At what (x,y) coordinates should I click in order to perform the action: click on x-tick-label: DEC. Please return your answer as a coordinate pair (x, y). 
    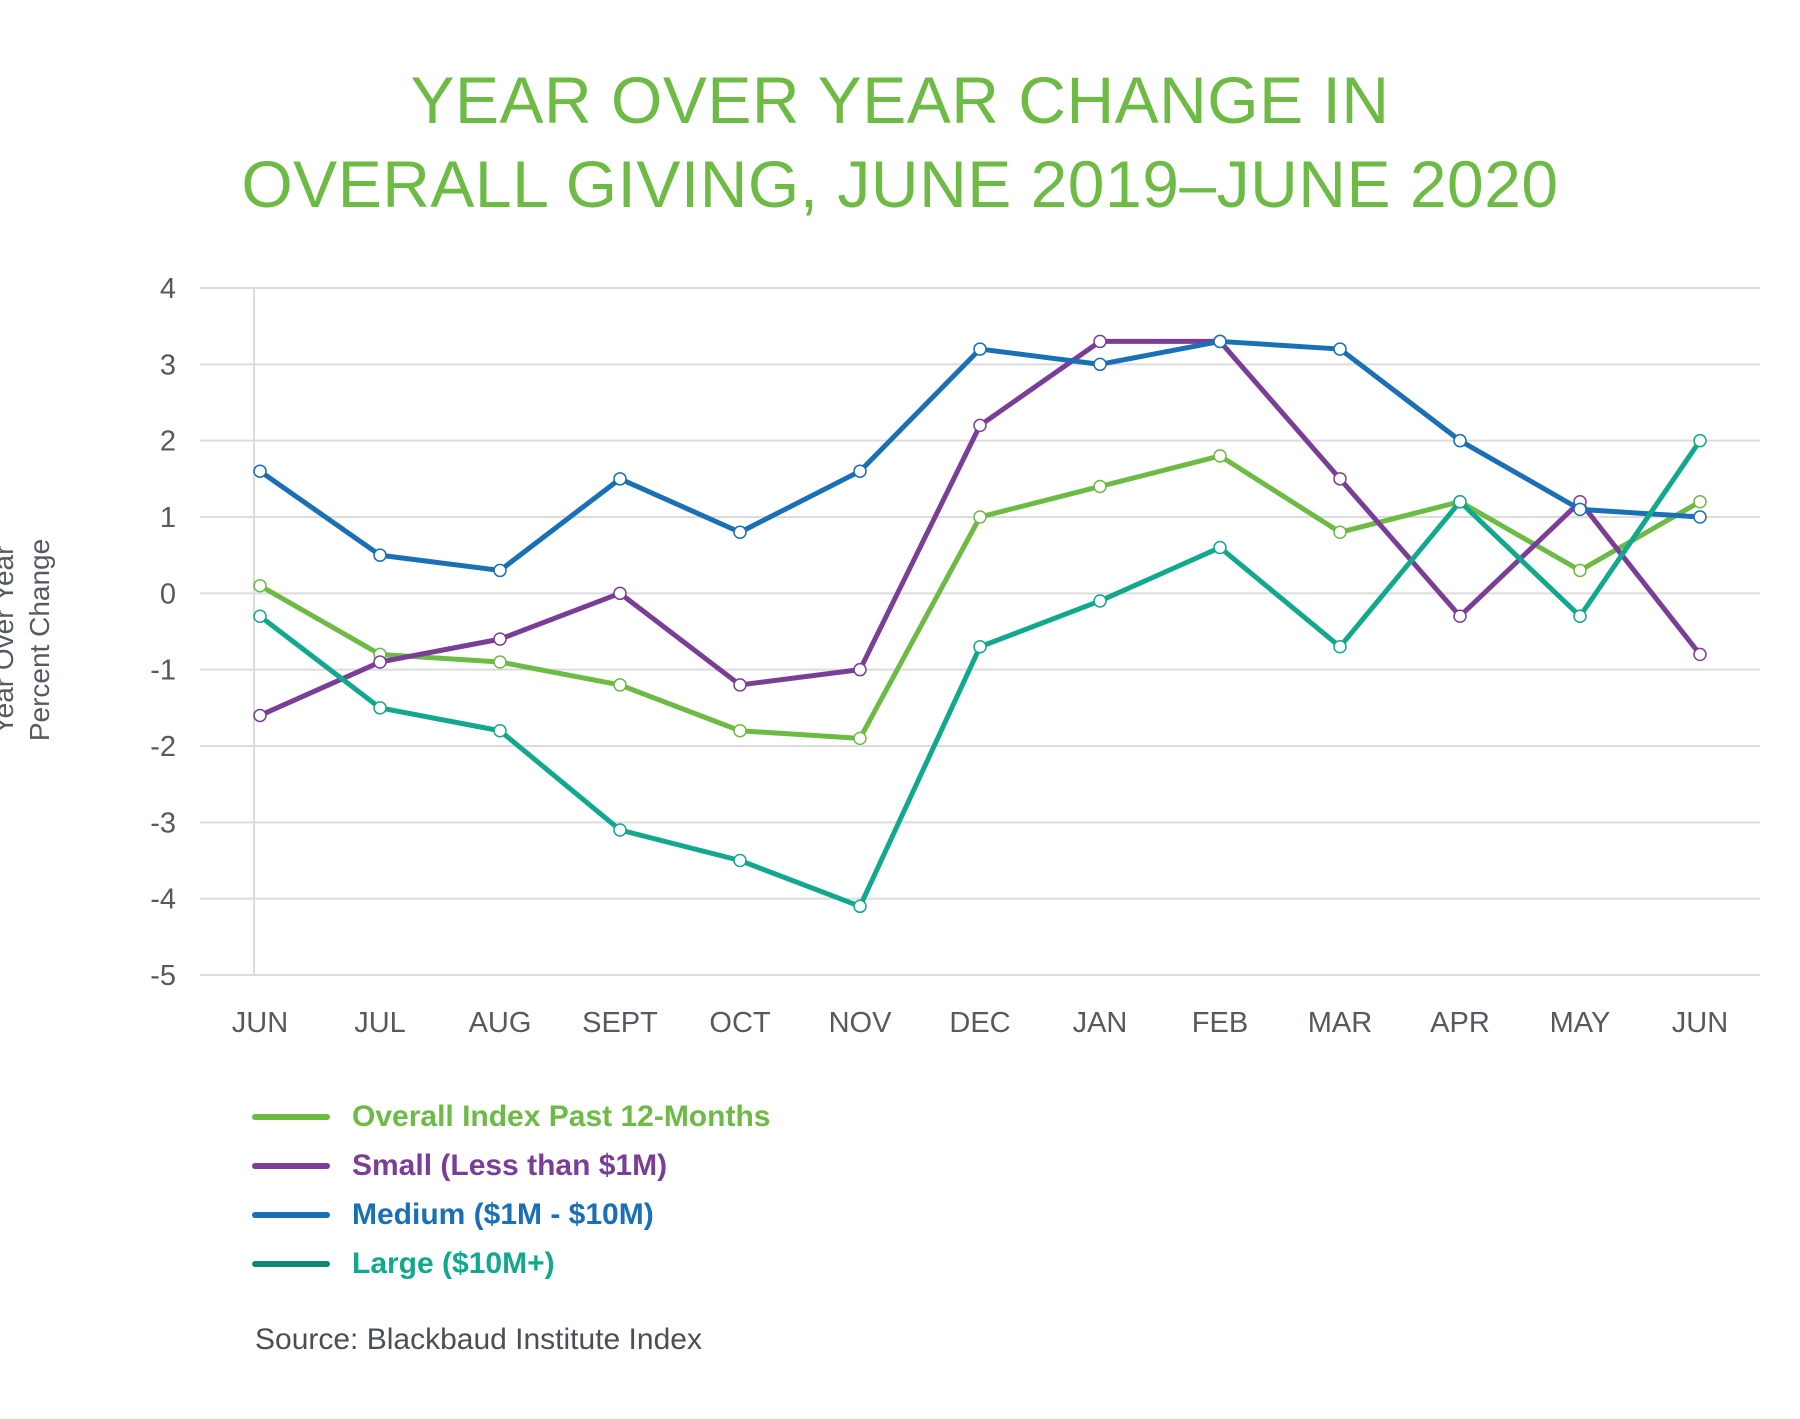
    Looking at the image, I should click on (979, 1023).